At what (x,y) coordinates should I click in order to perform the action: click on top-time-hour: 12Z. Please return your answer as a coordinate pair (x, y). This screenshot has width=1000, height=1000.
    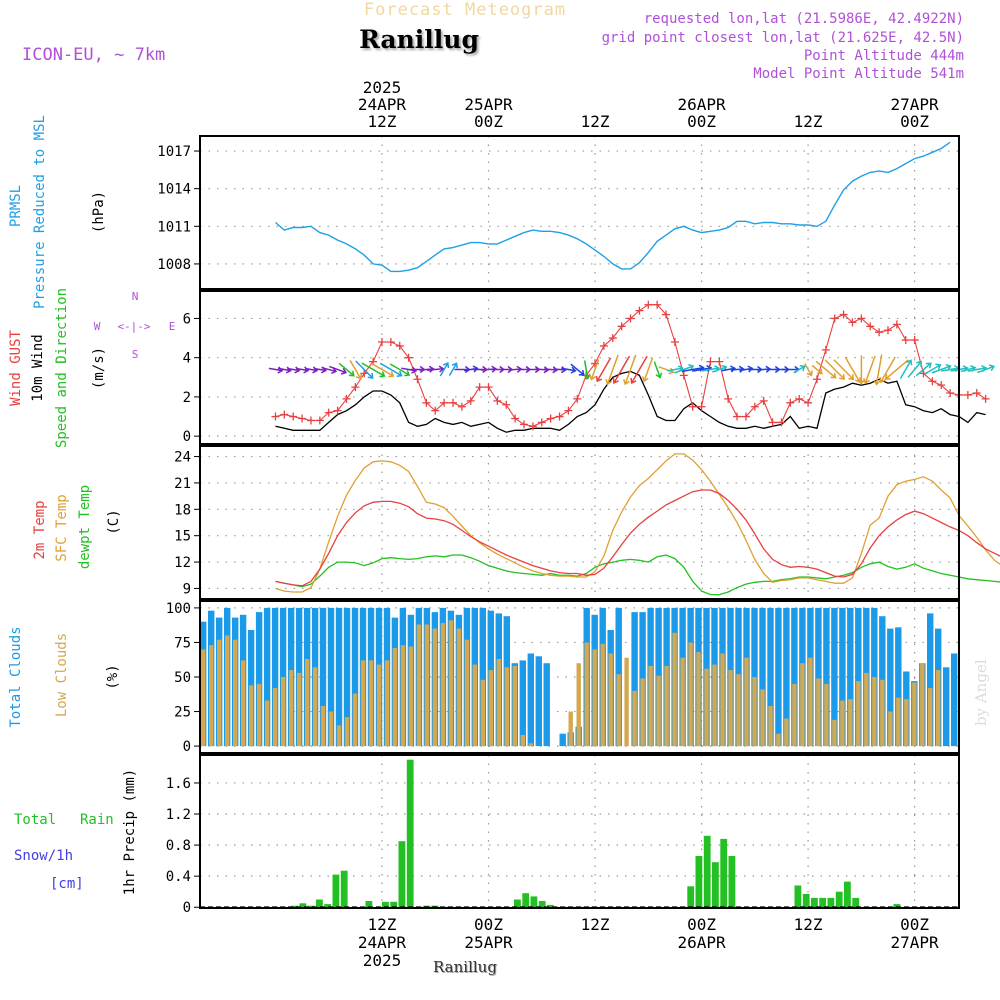
    Looking at the image, I should click on (382, 121).